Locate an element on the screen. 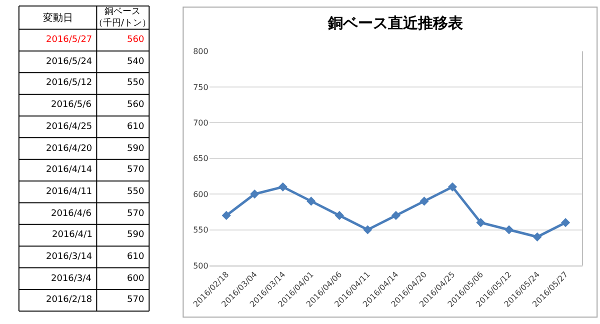 The image size is (600, 324). y-tick-label: 650 is located at coordinates (200, 159).